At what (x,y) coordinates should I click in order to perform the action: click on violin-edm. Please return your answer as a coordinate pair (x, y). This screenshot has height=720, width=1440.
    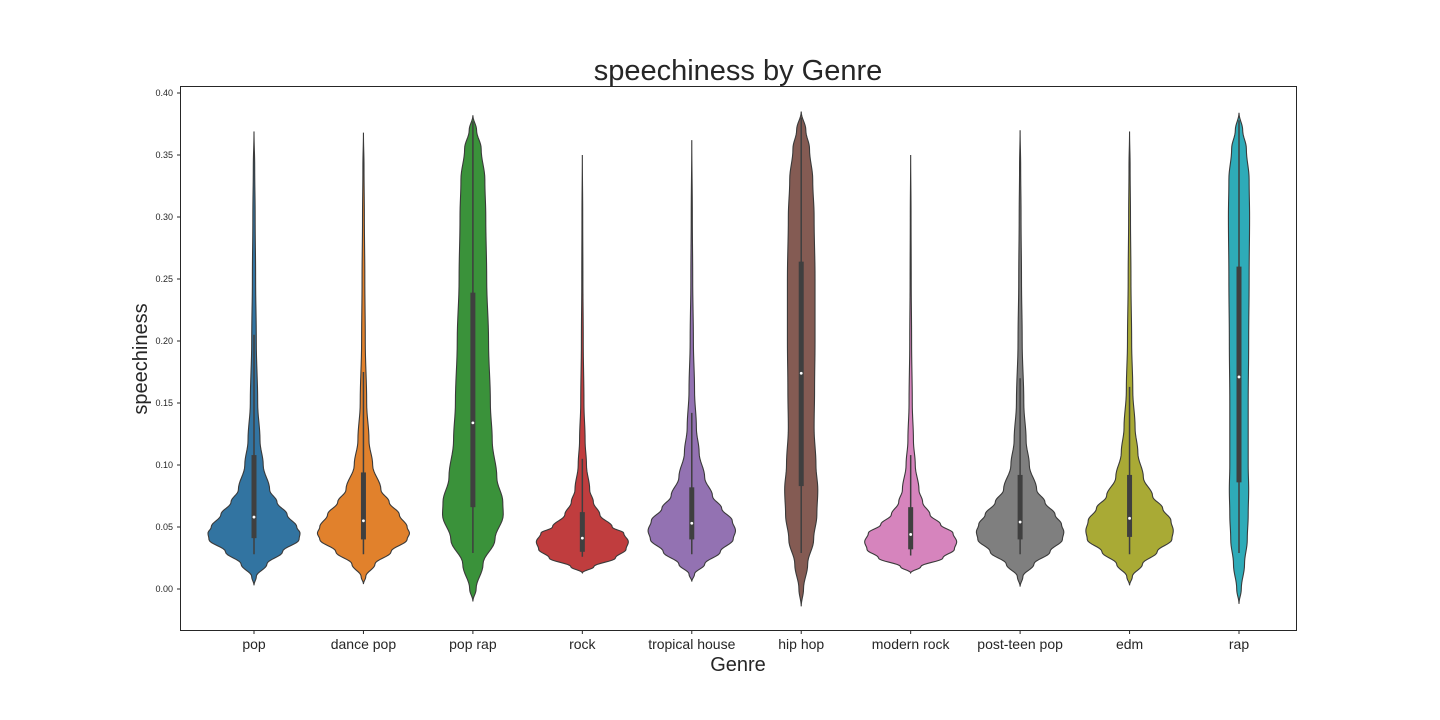
    Looking at the image, I should click on (1129, 358).